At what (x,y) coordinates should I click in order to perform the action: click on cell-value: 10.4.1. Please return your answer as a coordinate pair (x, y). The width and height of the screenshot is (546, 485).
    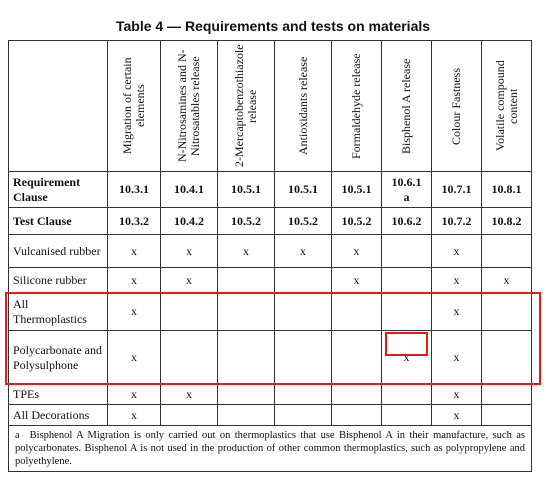
    Looking at the image, I should click on (189, 189).